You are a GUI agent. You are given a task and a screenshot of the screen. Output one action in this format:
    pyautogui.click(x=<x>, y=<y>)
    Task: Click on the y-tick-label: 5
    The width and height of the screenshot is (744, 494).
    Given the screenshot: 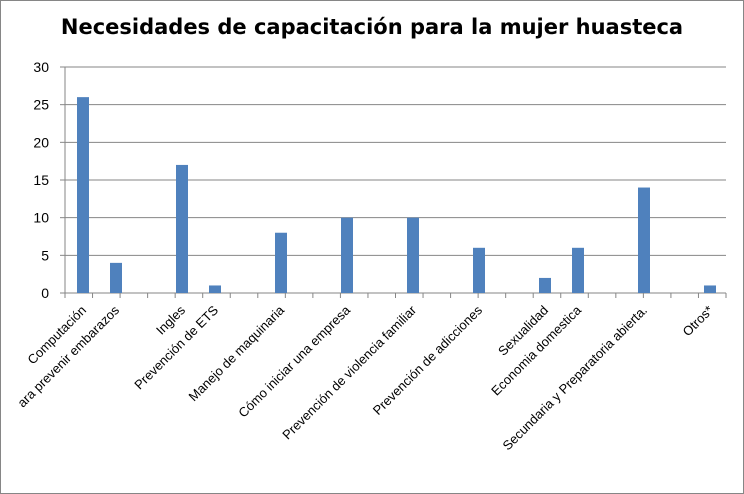 What is the action you would take?
    pyautogui.click(x=45, y=255)
    